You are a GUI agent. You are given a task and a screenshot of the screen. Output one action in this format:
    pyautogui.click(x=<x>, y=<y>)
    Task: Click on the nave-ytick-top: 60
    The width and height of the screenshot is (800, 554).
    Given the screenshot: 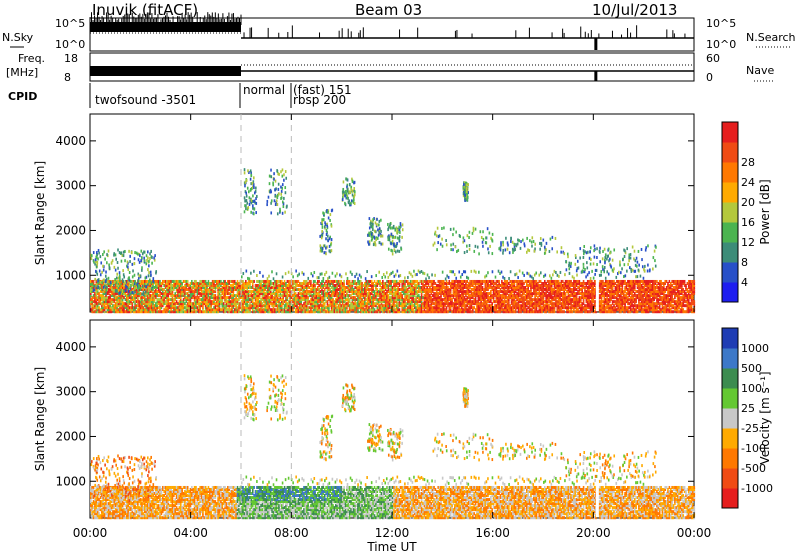 What is the action you would take?
    pyautogui.click(x=713, y=58)
    